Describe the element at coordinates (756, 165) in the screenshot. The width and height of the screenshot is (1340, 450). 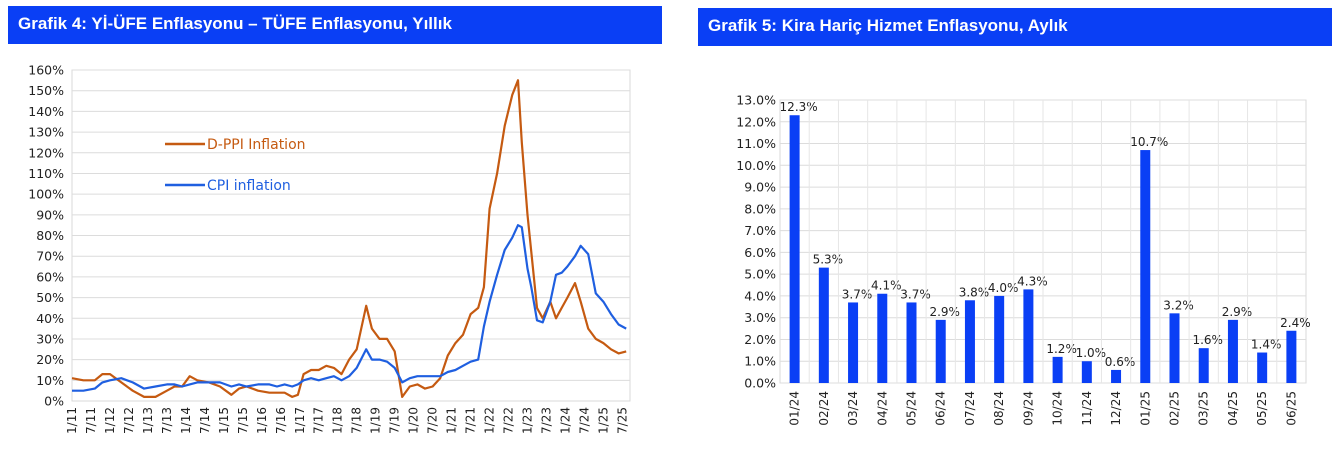
I see `chart2-y-tick: 10.0%` at that location.